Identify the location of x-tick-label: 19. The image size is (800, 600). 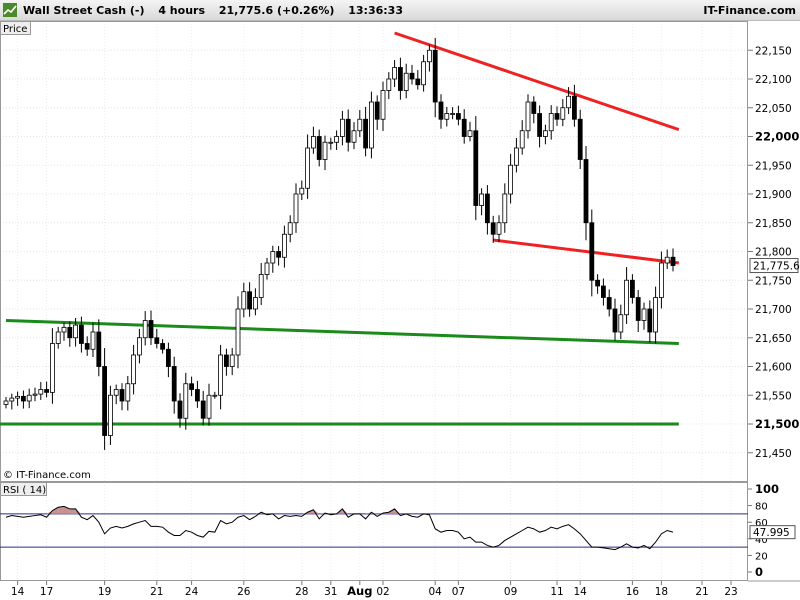
(104, 592).